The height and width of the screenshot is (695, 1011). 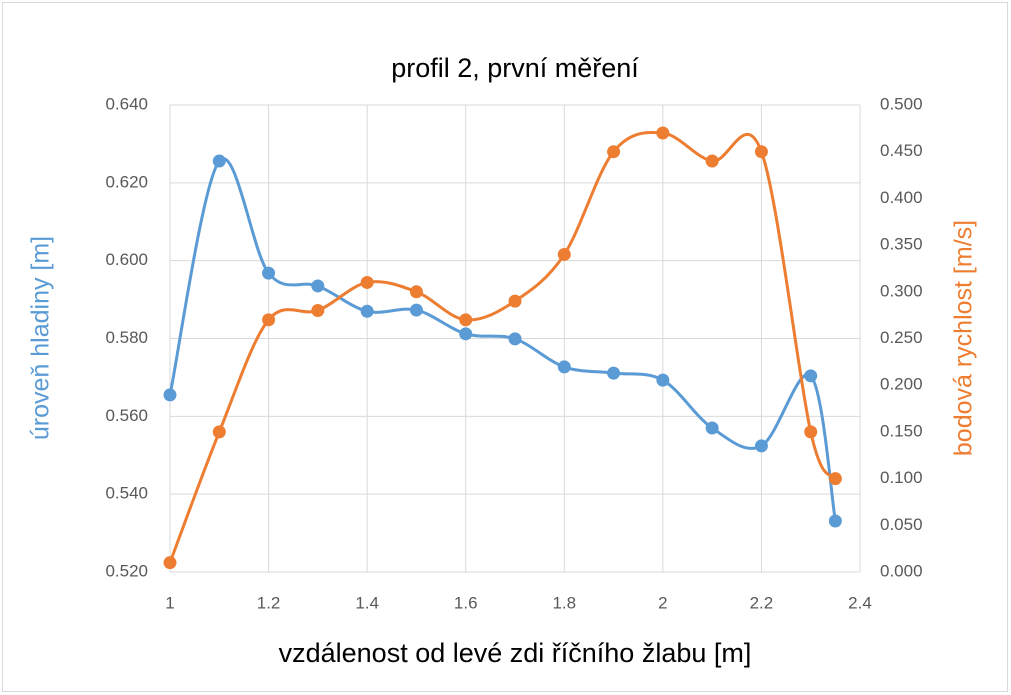 I want to click on y2-tick-label: 0.500, so click(x=901, y=103).